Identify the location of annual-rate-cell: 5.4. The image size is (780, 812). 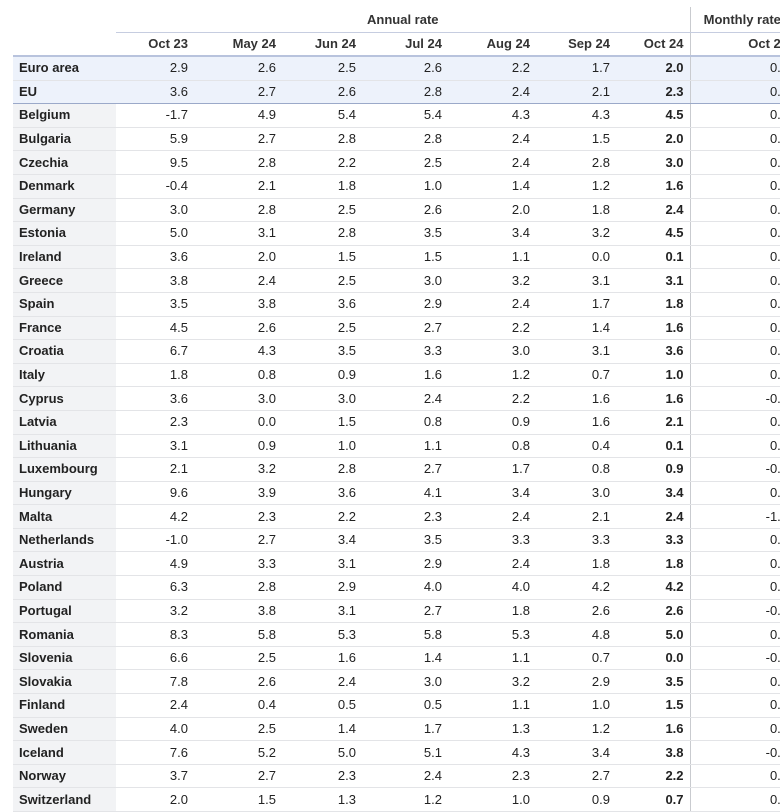
(405, 115).